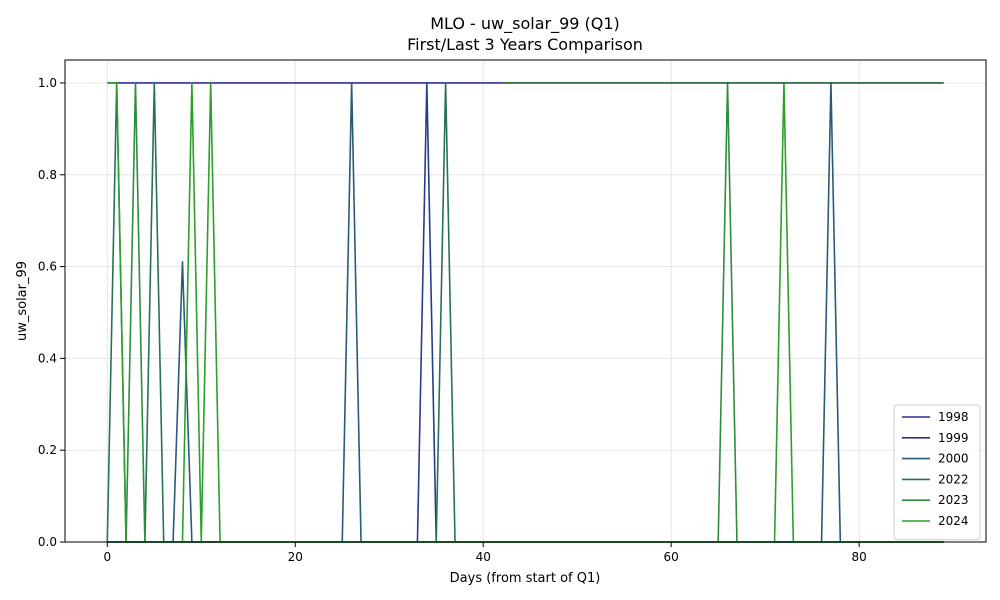 The width and height of the screenshot is (1000, 600). I want to click on y-tick-label: 0.6, so click(47, 267).